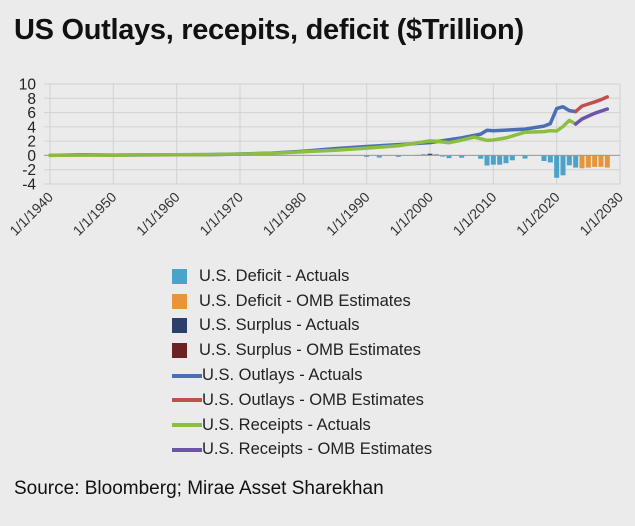  Describe the element at coordinates (29, 170) in the screenshot. I see `y-tick-label: -2` at that location.